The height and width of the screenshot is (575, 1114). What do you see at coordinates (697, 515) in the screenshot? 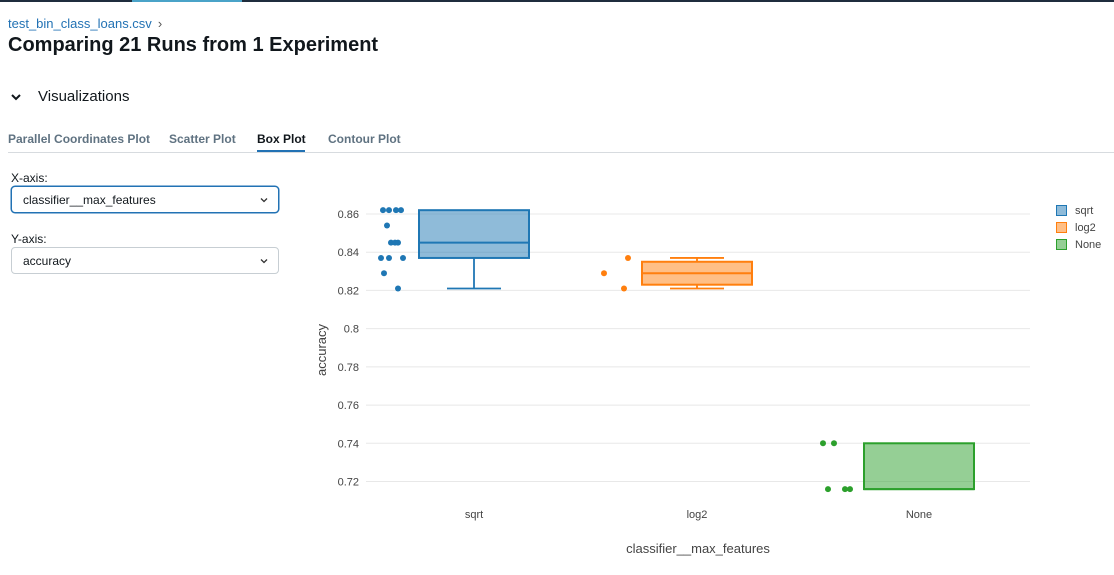
I see `x-tick-label: log2` at bounding box center [697, 515].